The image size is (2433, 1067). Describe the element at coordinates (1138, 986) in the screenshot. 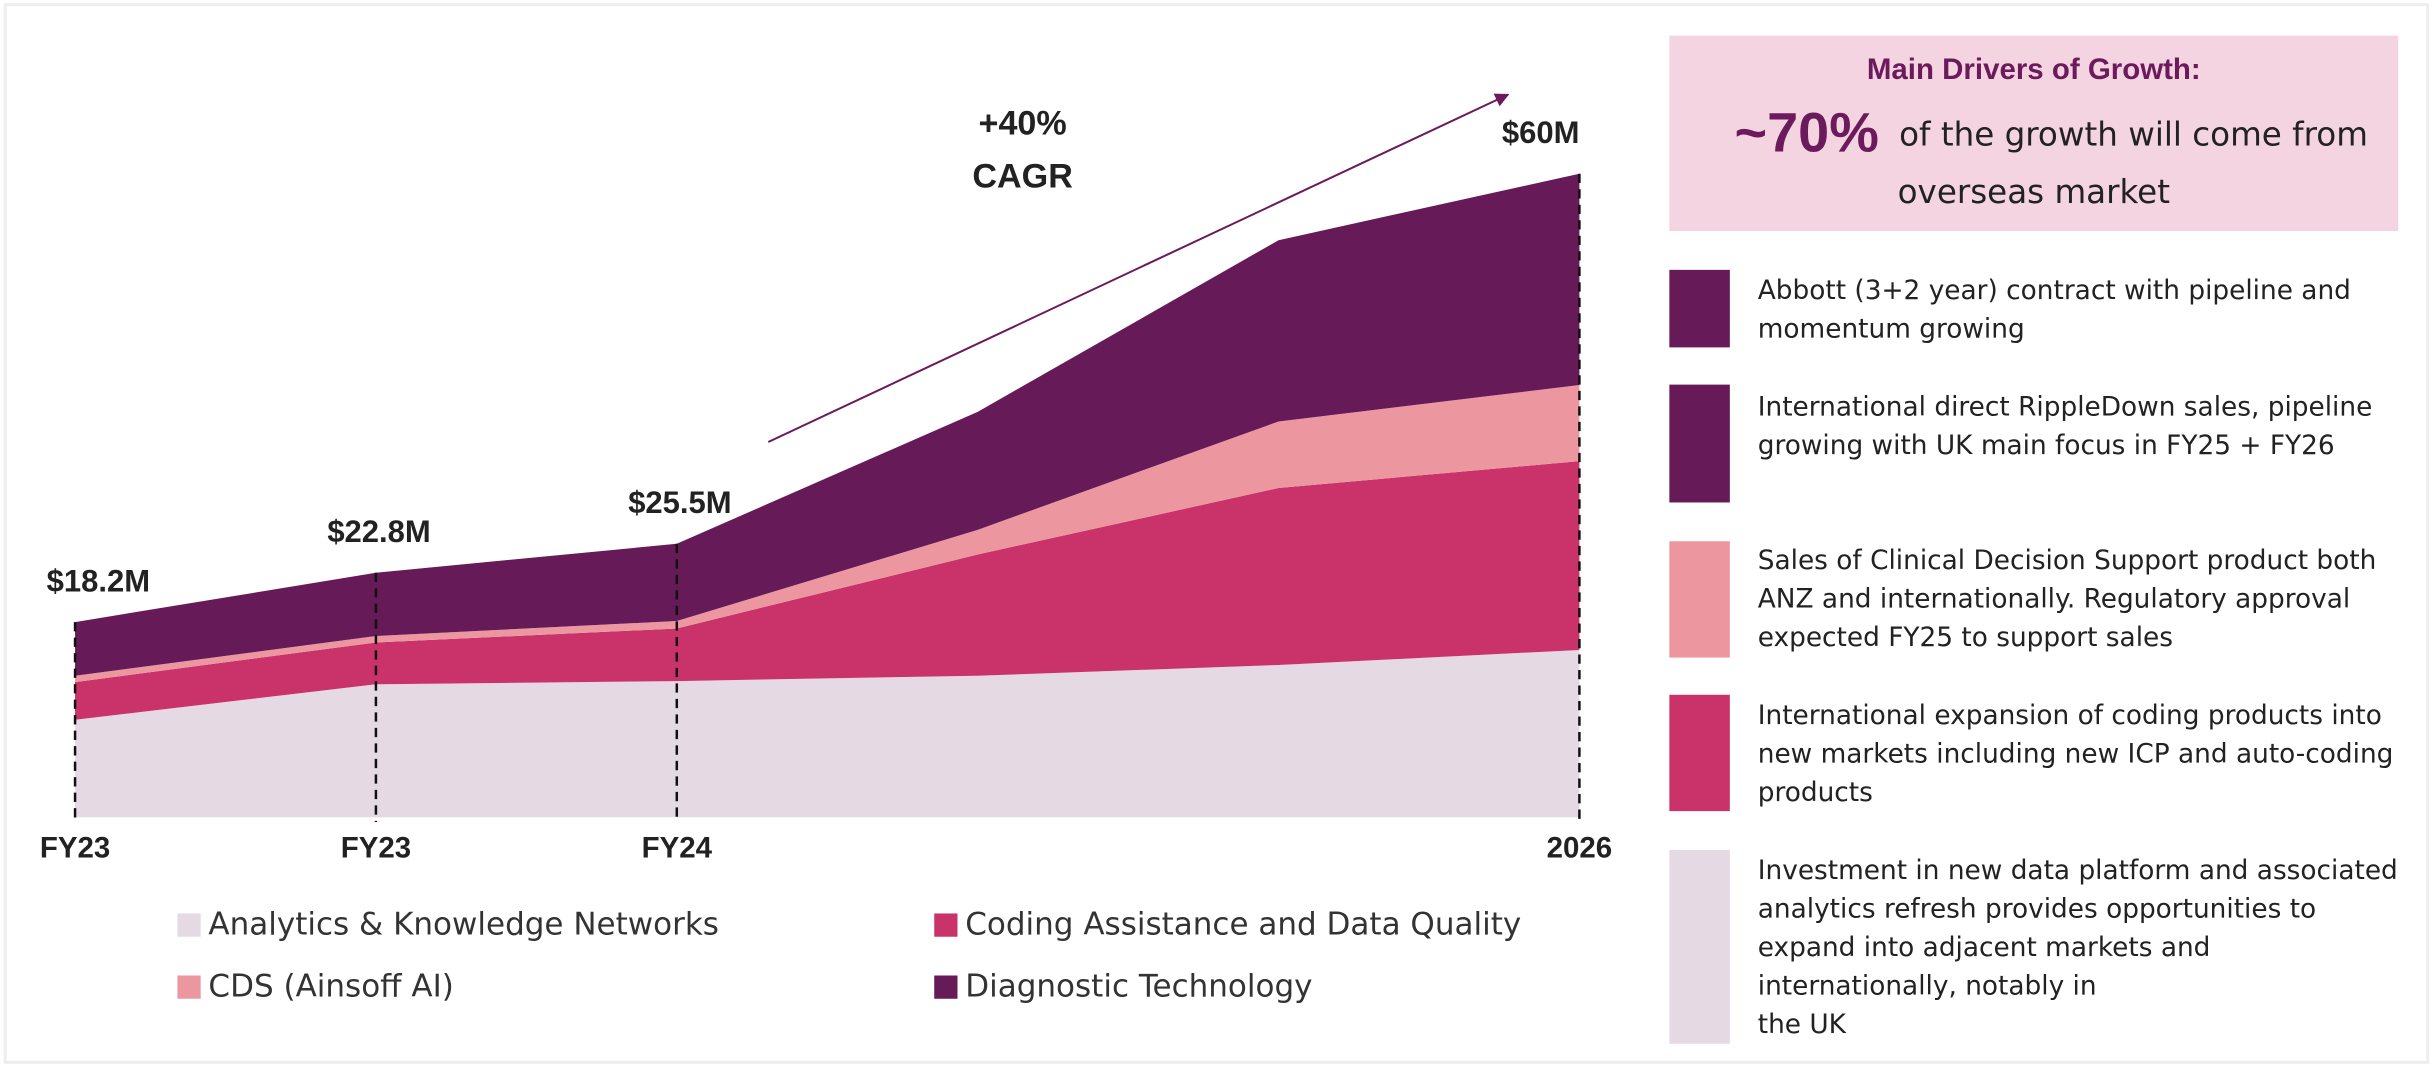

I see `legend-label: Diagnostic Technology` at that location.